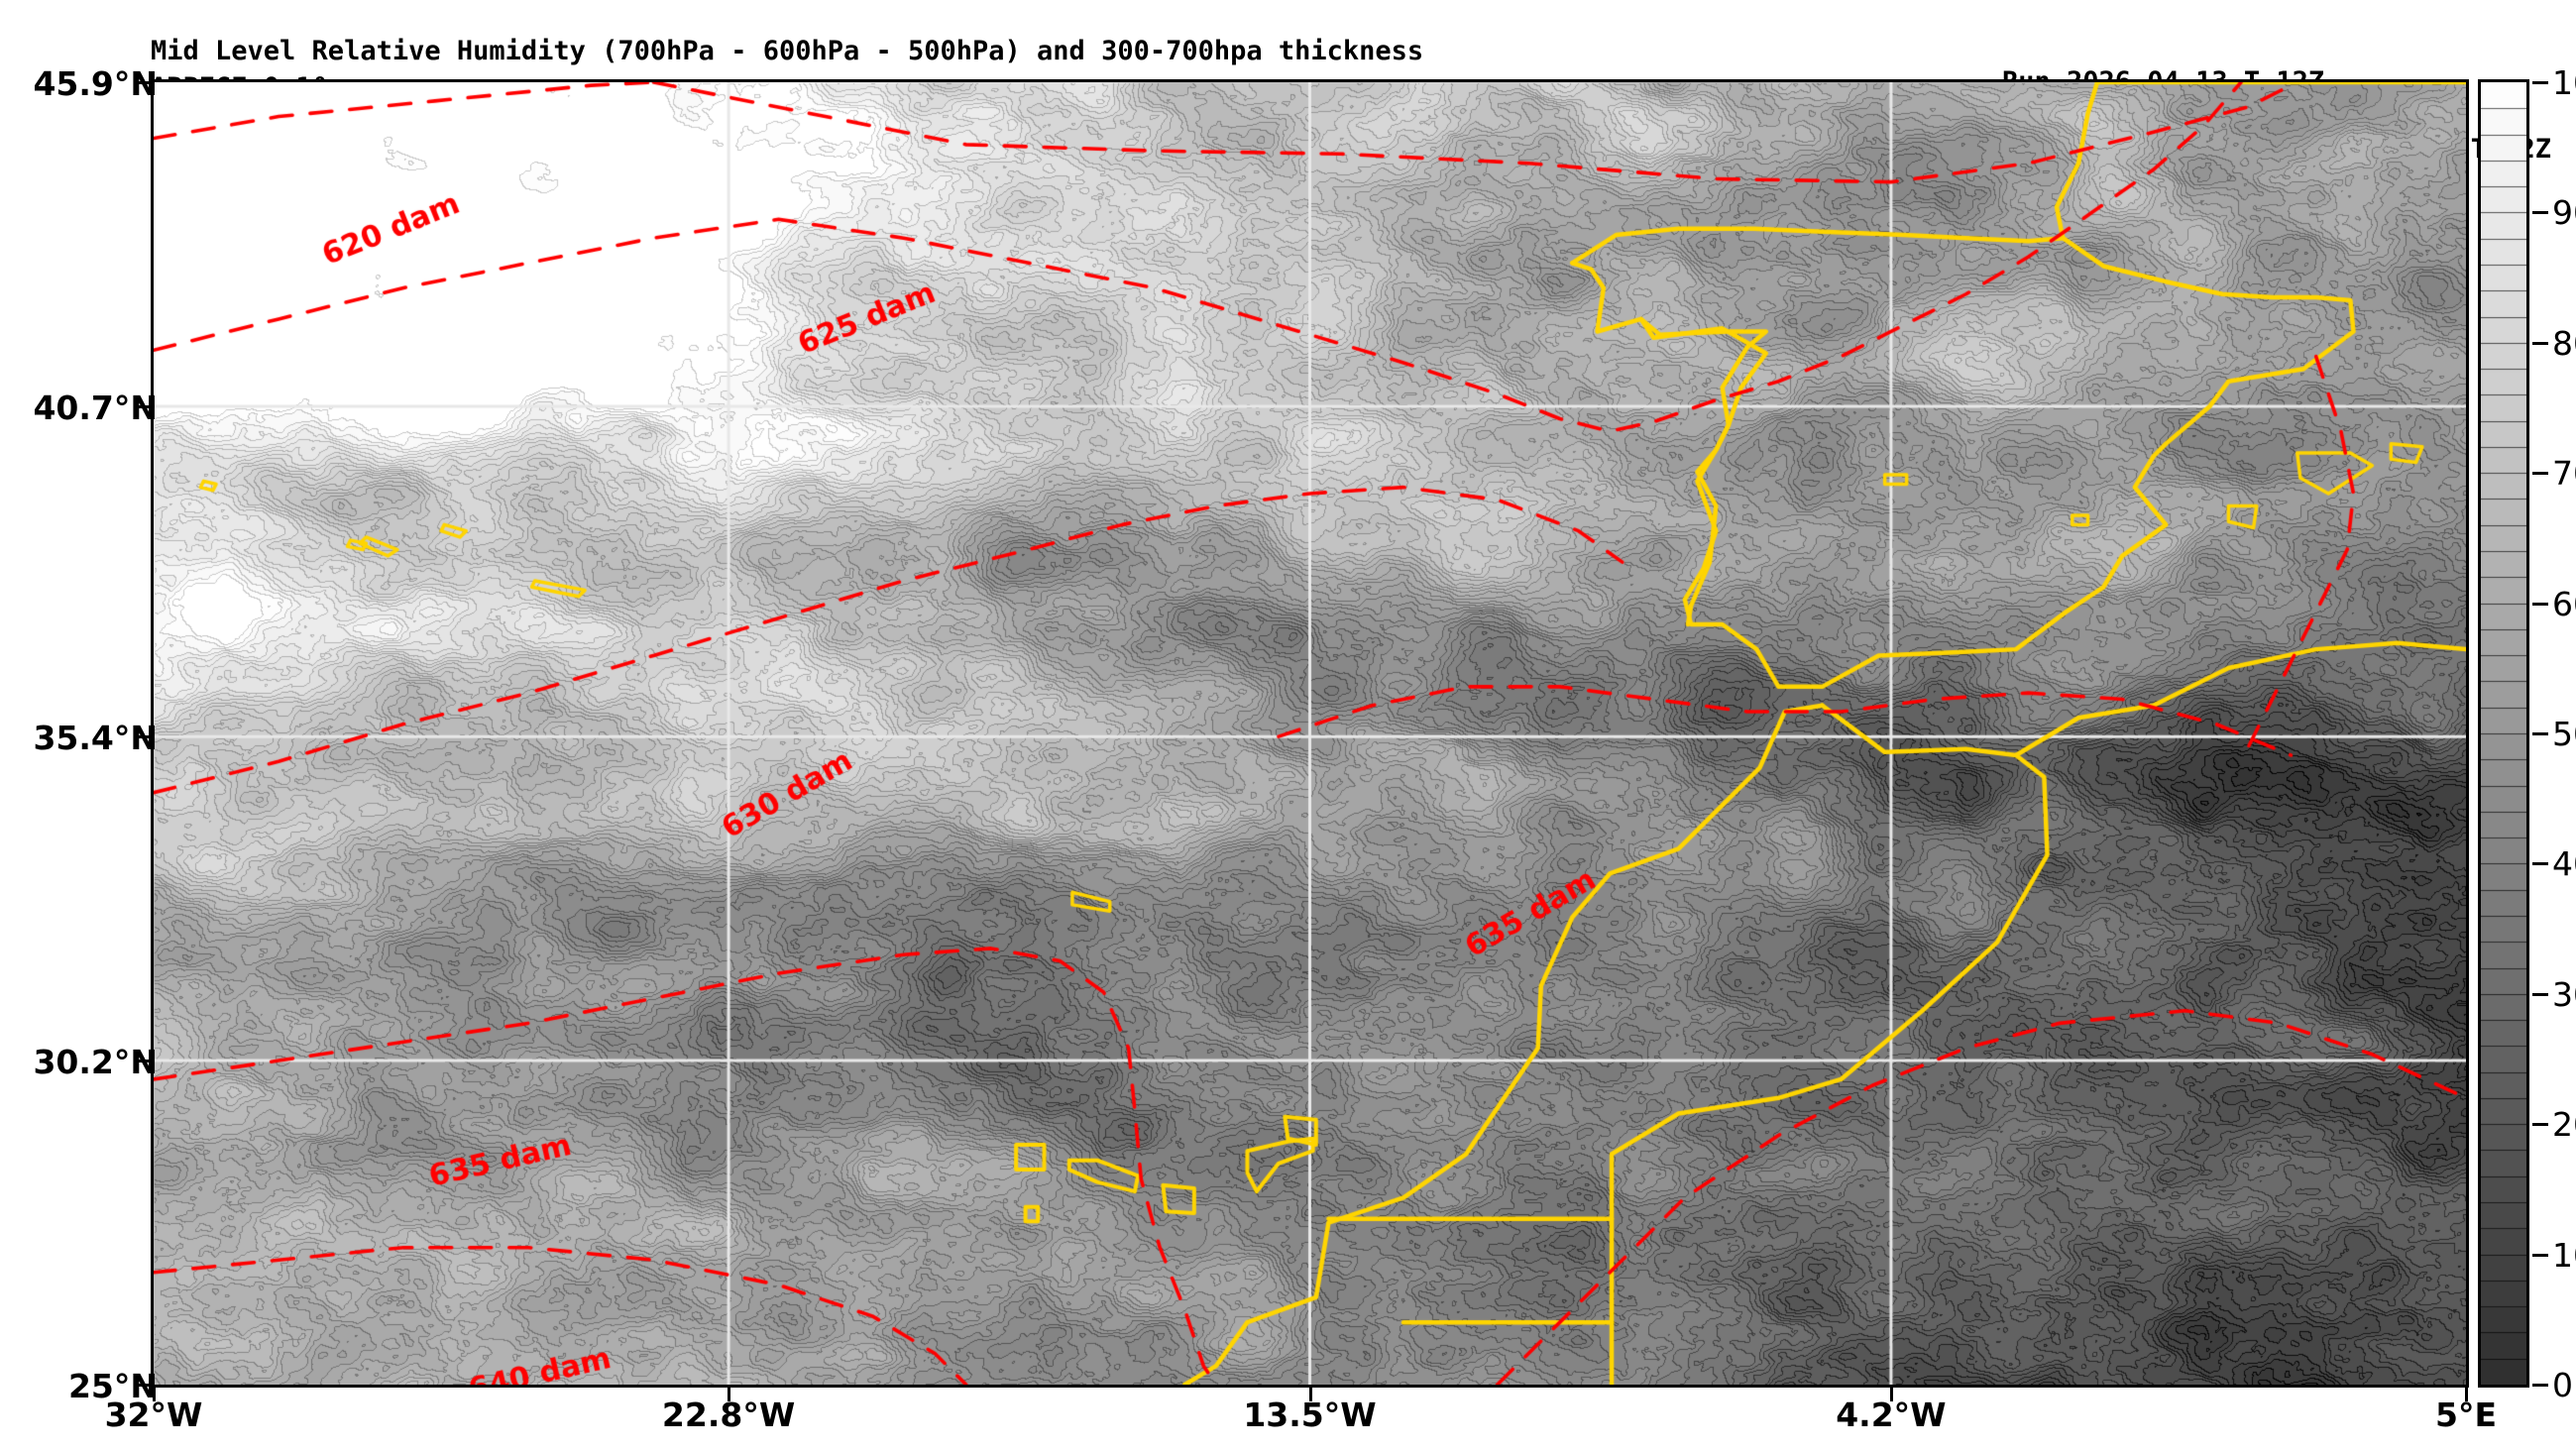 Image resolution: width=2576 pixels, height=1452 pixels. What do you see at coordinates (2466, 1415) in the screenshot?
I see `x-axis-tick-label: 5°E` at bounding box center [2466, 1415].